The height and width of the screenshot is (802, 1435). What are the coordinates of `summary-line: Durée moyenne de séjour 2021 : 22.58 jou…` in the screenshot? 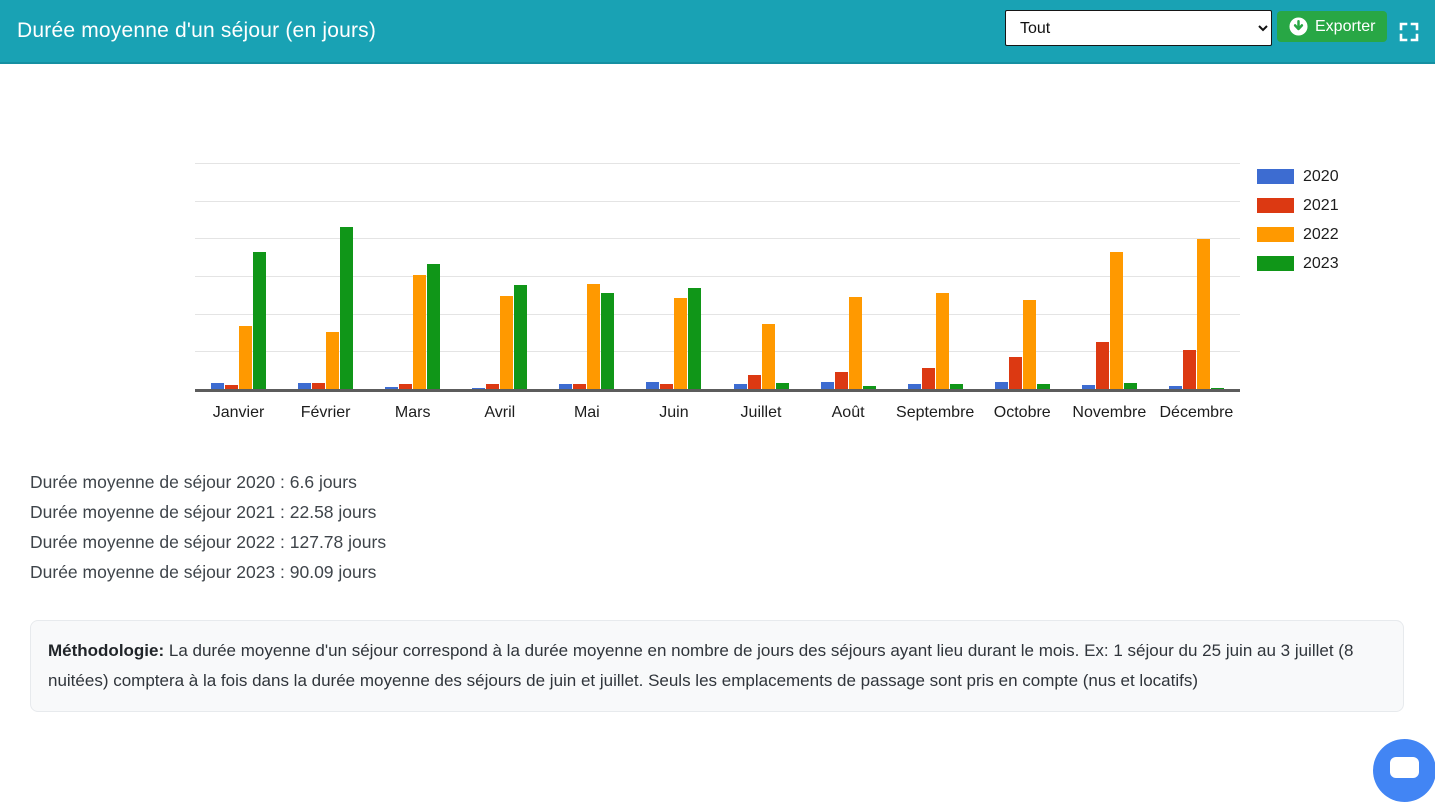 It's located at (203, 512).